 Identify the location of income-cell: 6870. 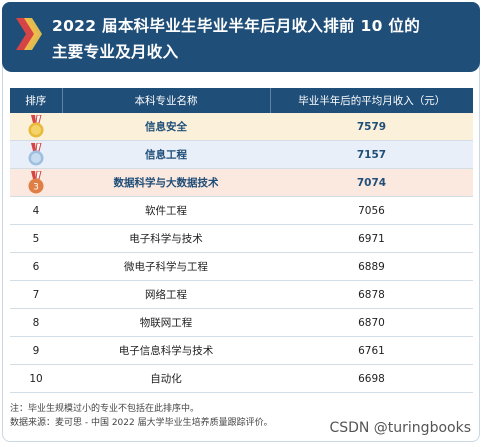
(371, 322).